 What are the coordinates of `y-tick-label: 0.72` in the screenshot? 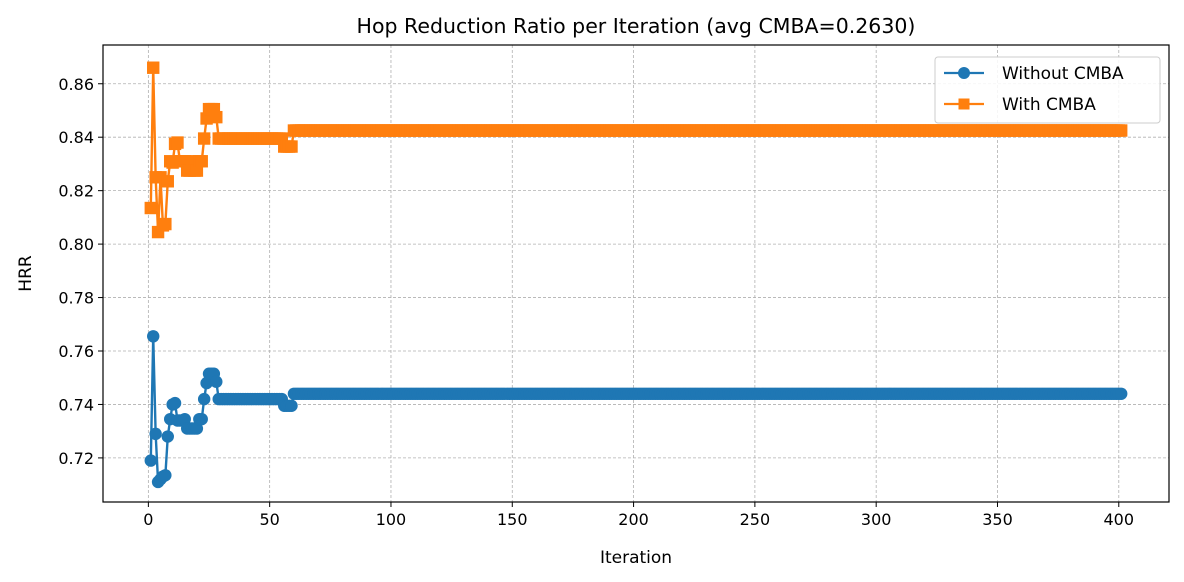 It's located at (76, 458).